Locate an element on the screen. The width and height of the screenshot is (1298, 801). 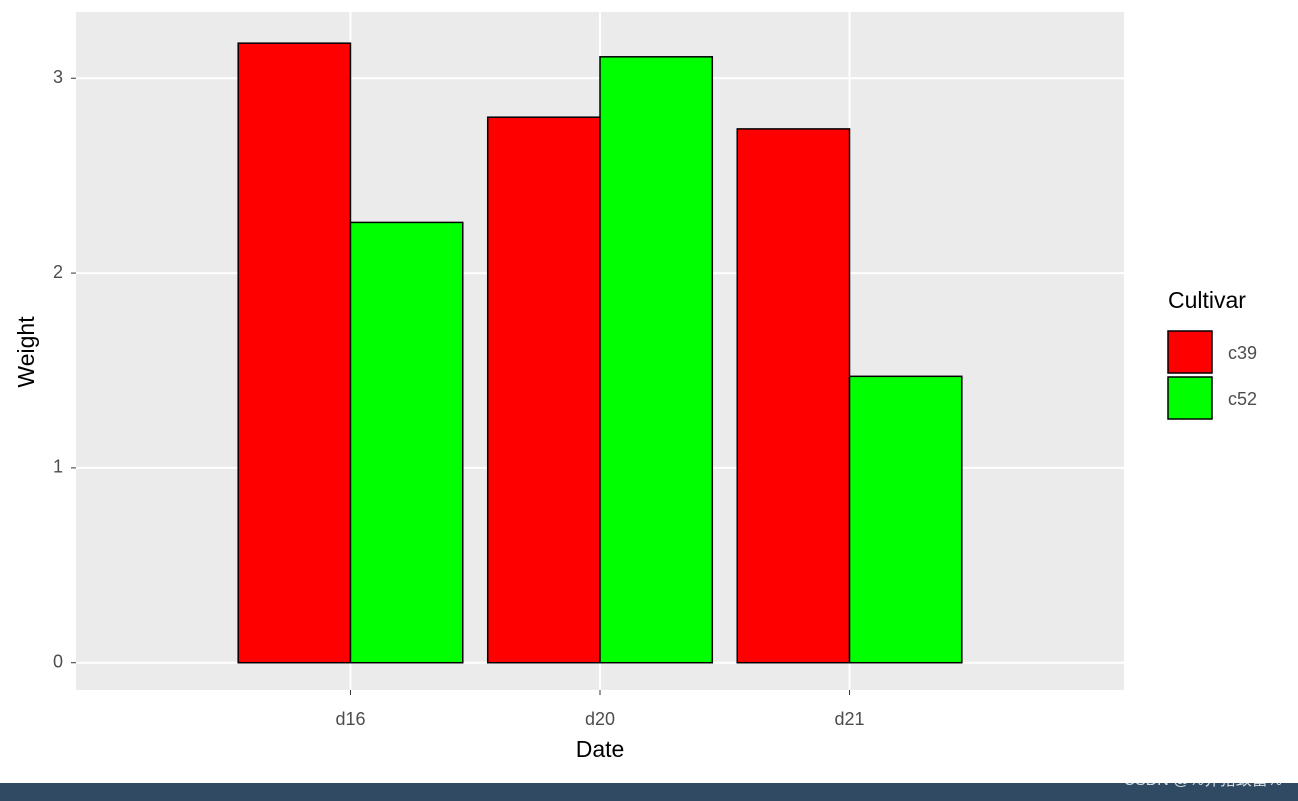
legend-label: c52 is located at coordinates (1242, 399).